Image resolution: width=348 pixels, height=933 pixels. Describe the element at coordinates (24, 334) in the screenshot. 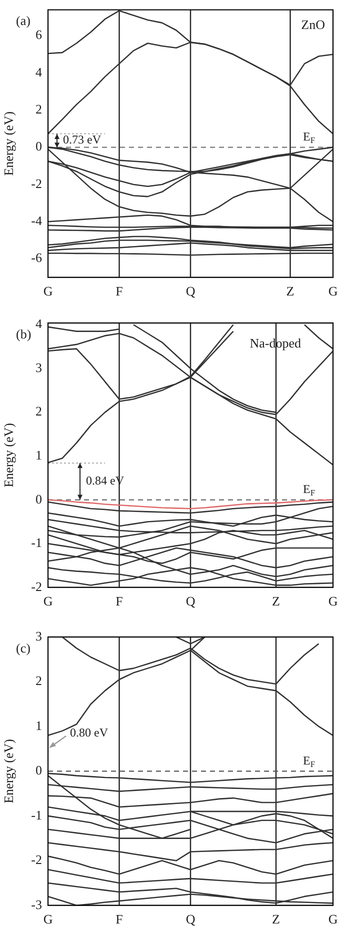

I see `chart-title: (b)` at that location.